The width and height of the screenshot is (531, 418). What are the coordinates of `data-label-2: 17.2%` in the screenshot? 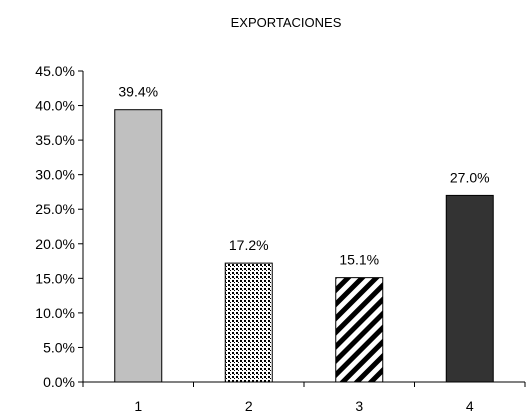 It's located at (249, 245).